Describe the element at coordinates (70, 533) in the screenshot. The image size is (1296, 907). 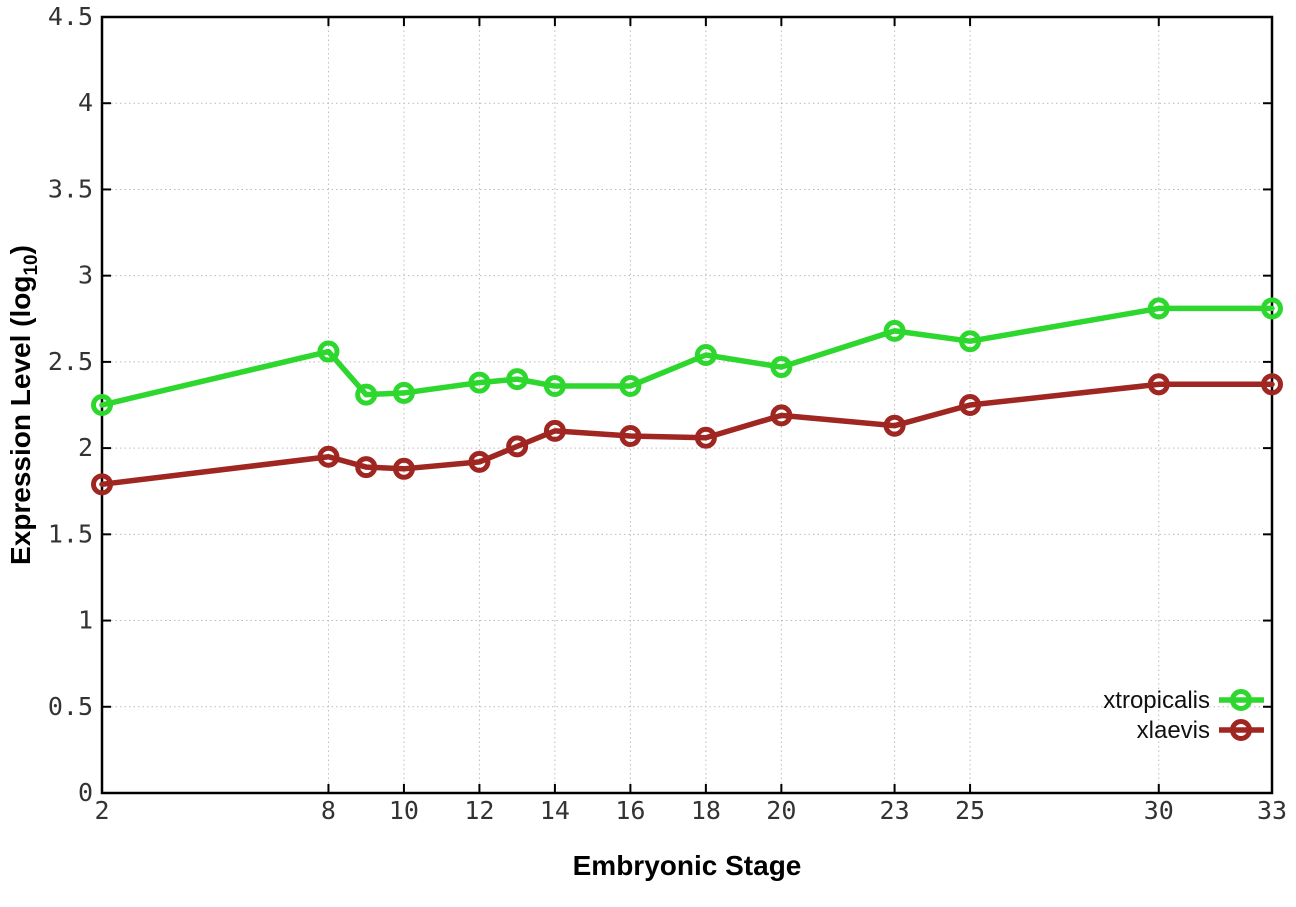
I see `y-tick-label: 1.5` at that location.